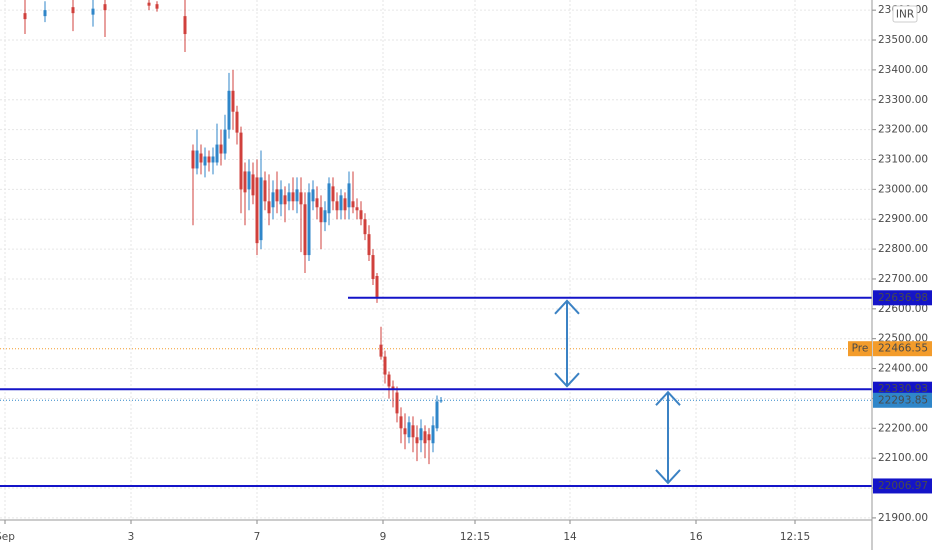 The height and width of the screenshot is (550, 932). What do you see at coordinates (903, 159) in the screenshot?
I see `y-tick-label: 23100.00` at bounding box center [903, 159].